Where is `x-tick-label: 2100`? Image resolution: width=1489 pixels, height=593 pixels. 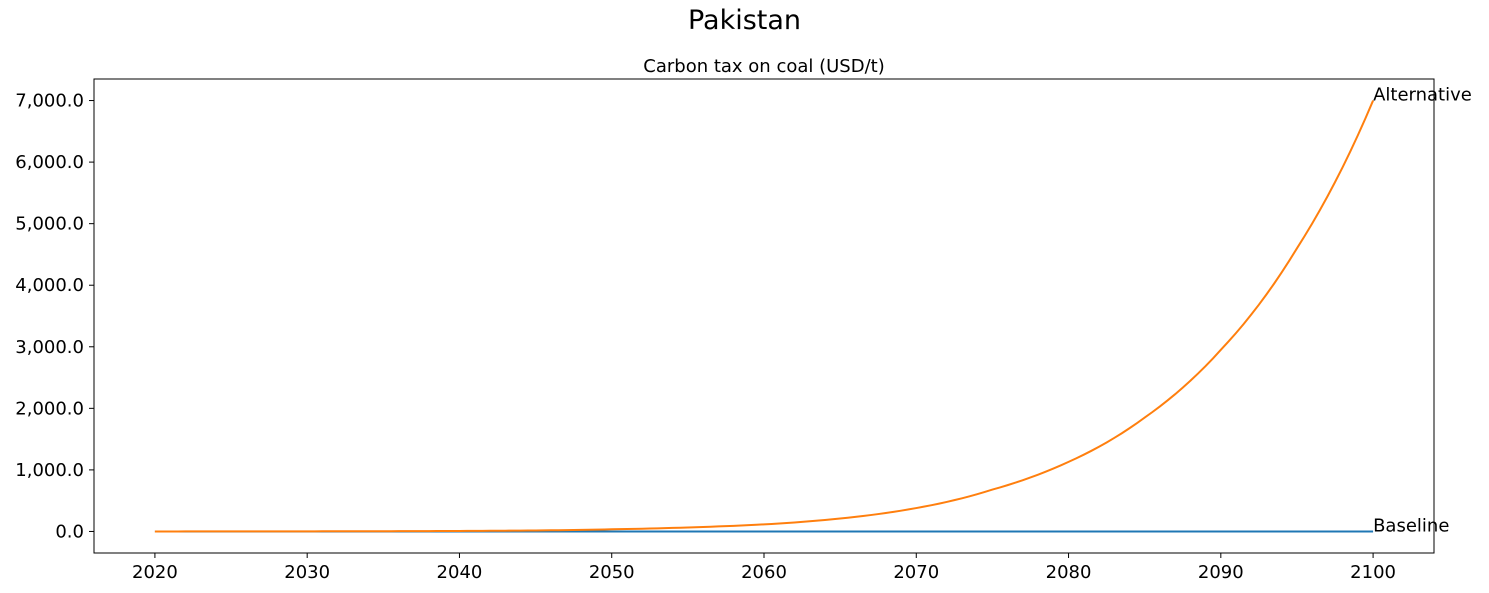
x-tick-label: 2100 is located at coordinates (1373, 572).